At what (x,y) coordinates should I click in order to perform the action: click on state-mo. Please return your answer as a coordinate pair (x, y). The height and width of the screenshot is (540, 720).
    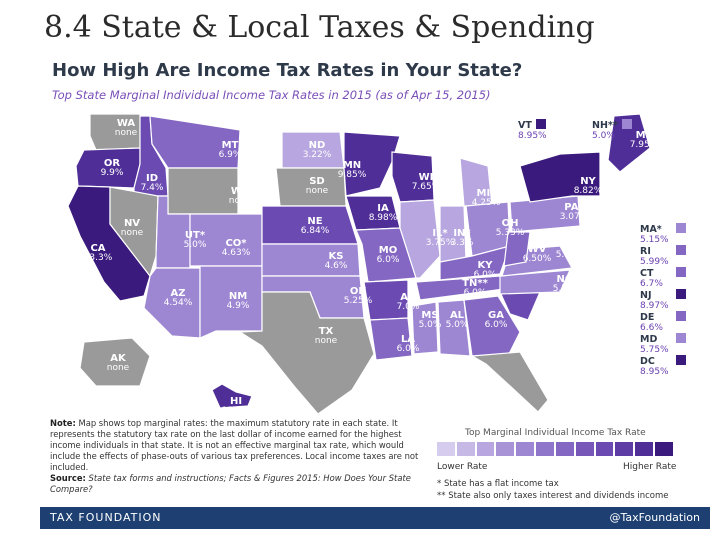
    Looking at the image, I should click on (386, 255).